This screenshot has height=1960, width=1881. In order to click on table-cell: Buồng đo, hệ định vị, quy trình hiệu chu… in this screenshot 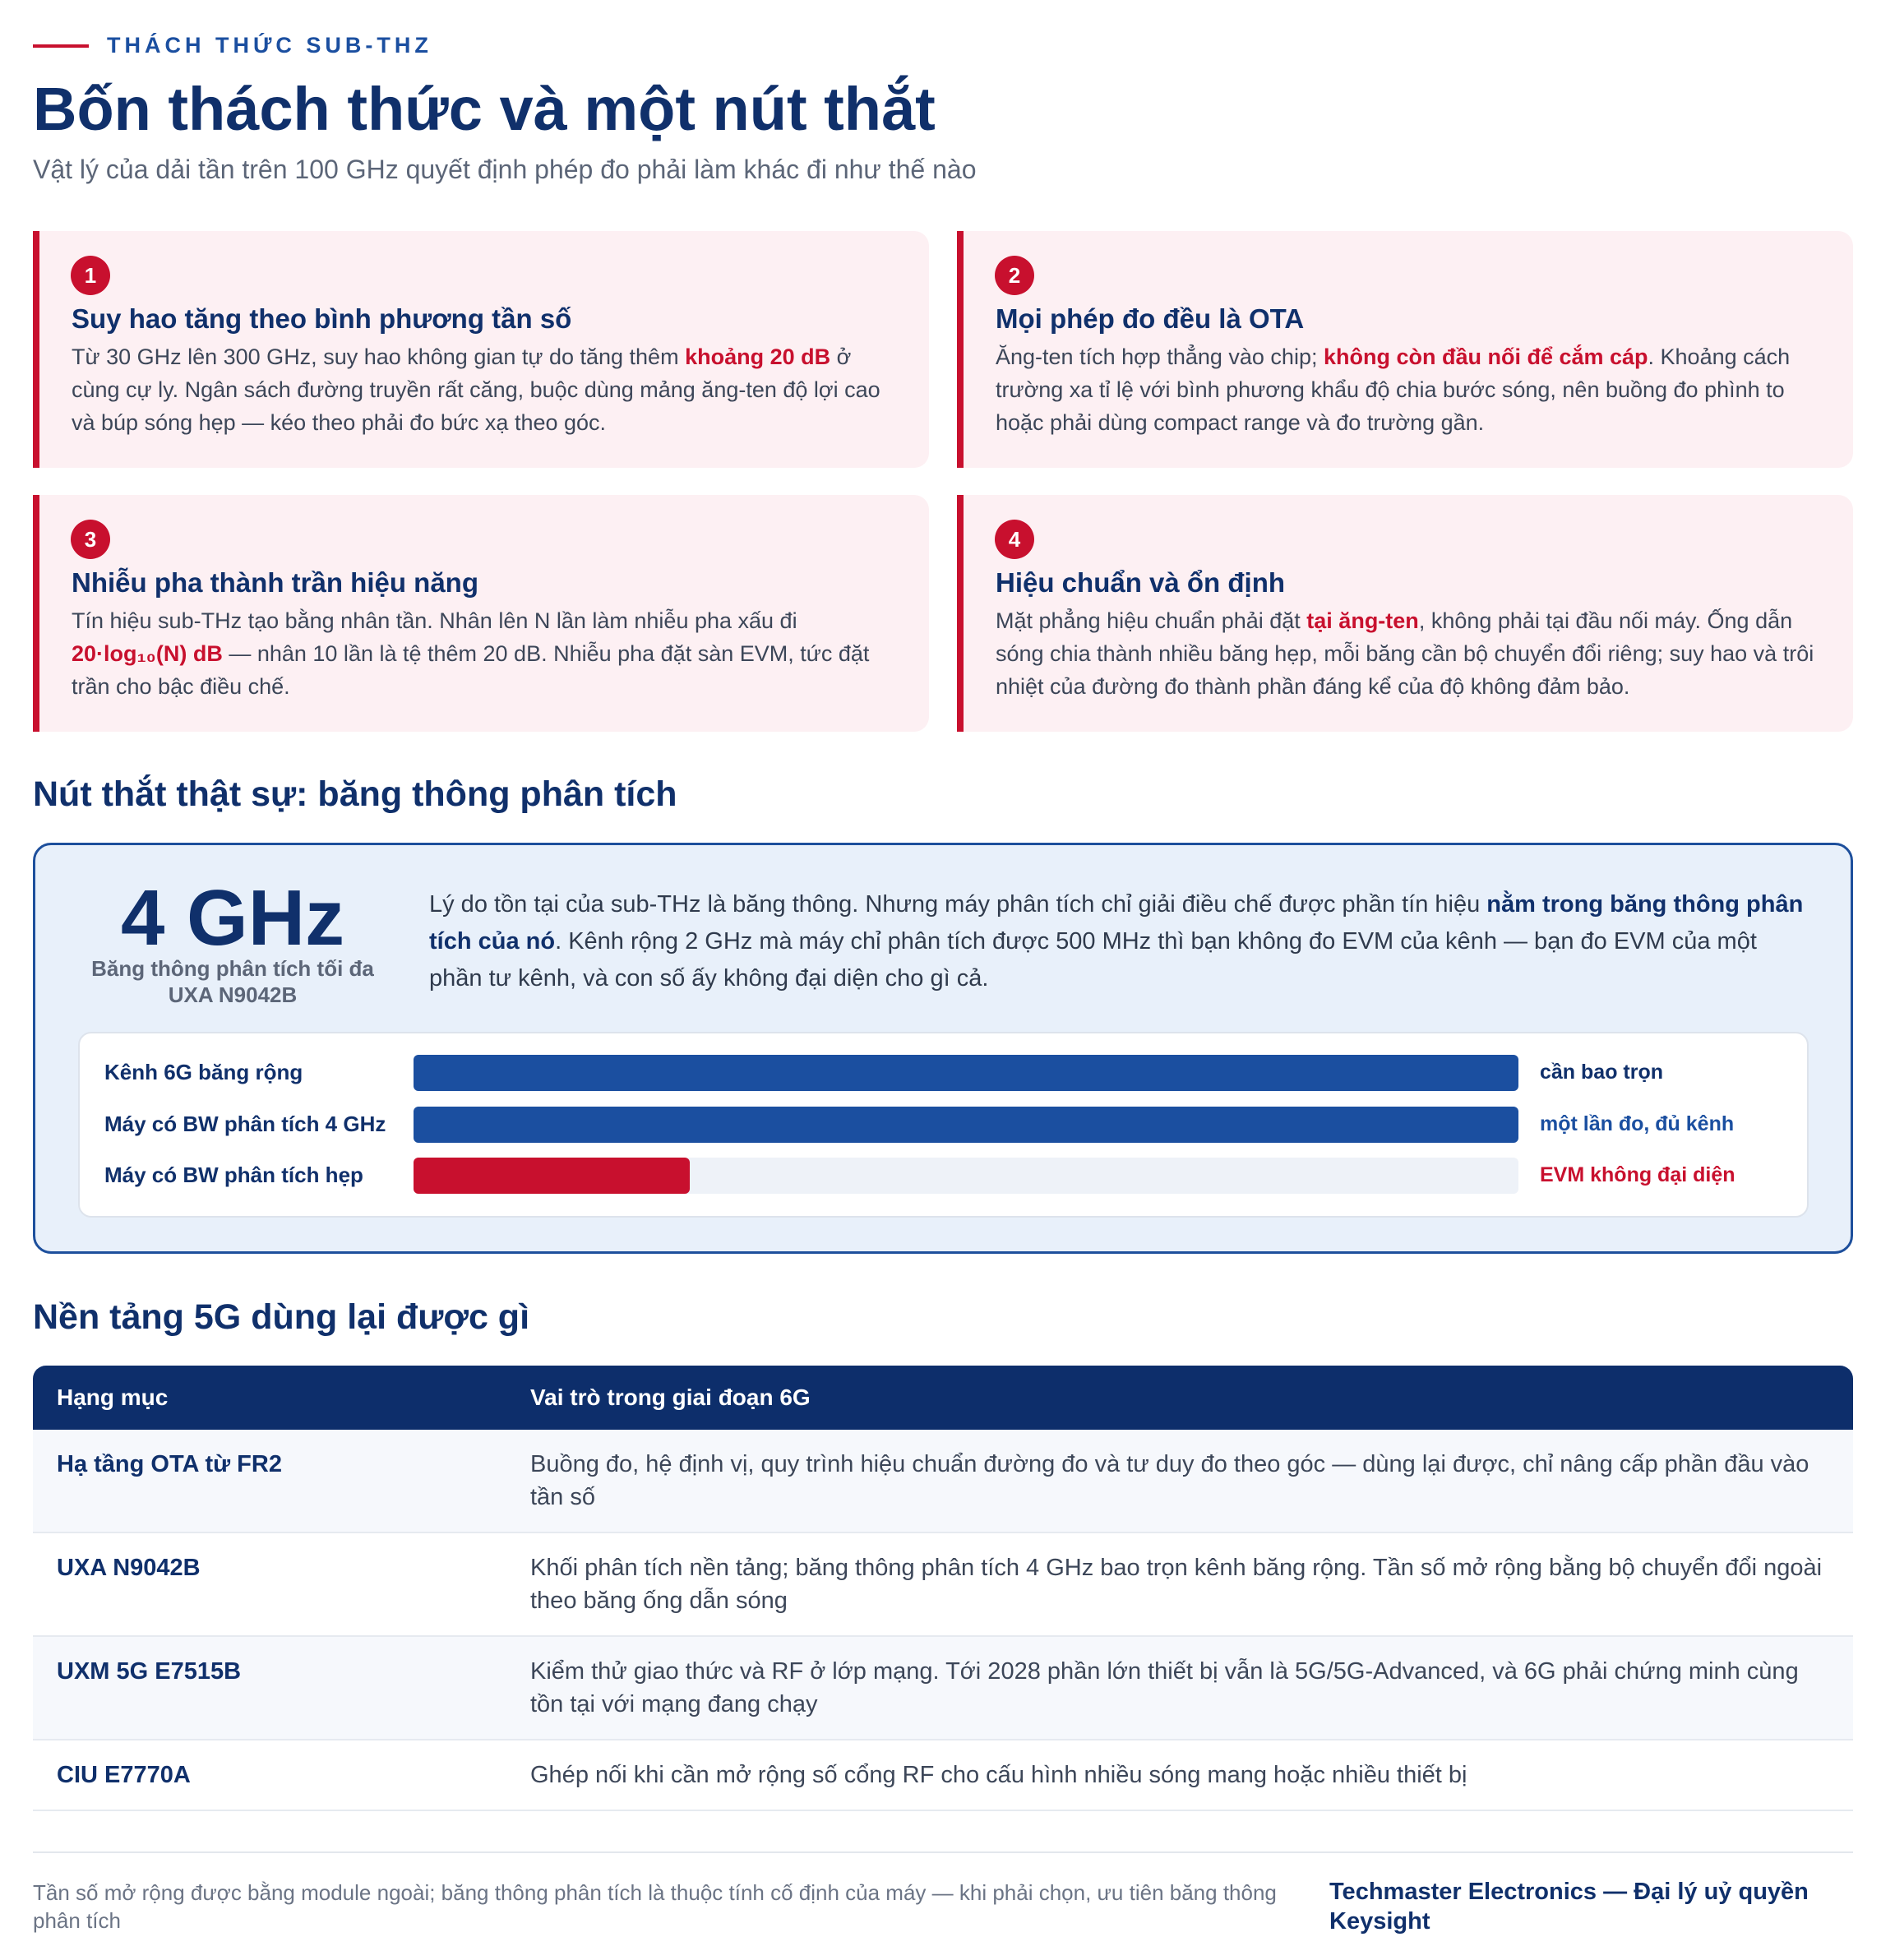, I will do `click(1179, 1481)`.